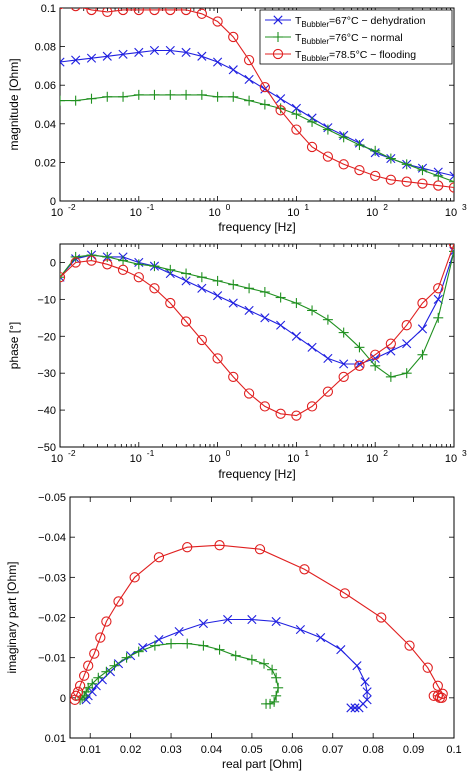 This screenshot has height=774, width=474. I want to click on y-axis-label: phase [°], so click(14, 346).